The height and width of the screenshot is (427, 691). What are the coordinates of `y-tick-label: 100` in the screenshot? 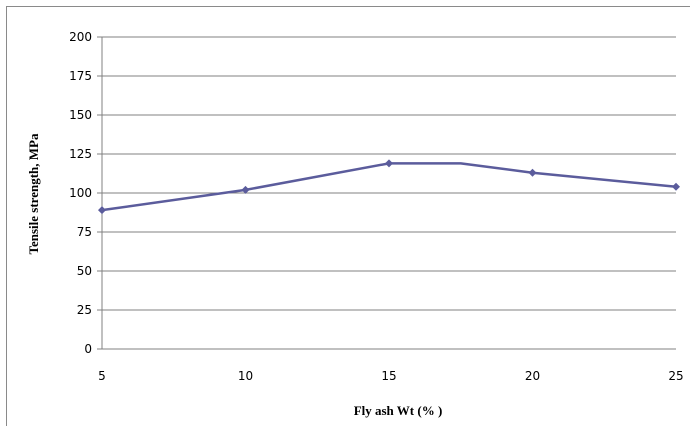 It's located at (80, 193).